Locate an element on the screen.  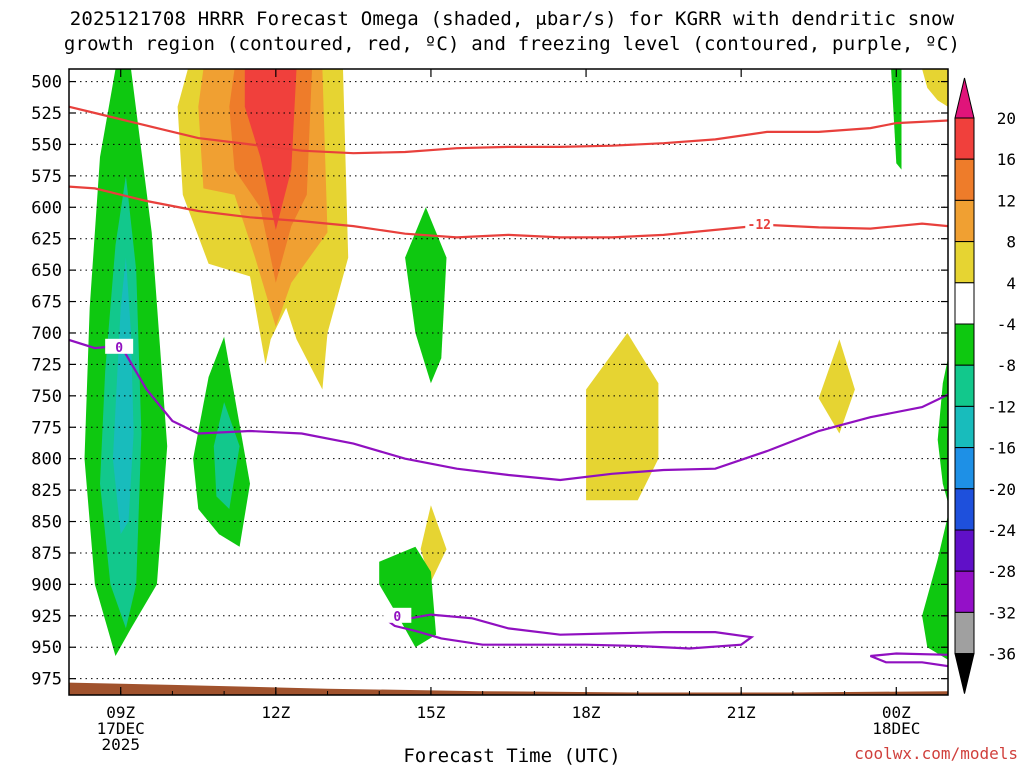
freezing-contour-label-1: 0 is located at coordinates (119, 348).